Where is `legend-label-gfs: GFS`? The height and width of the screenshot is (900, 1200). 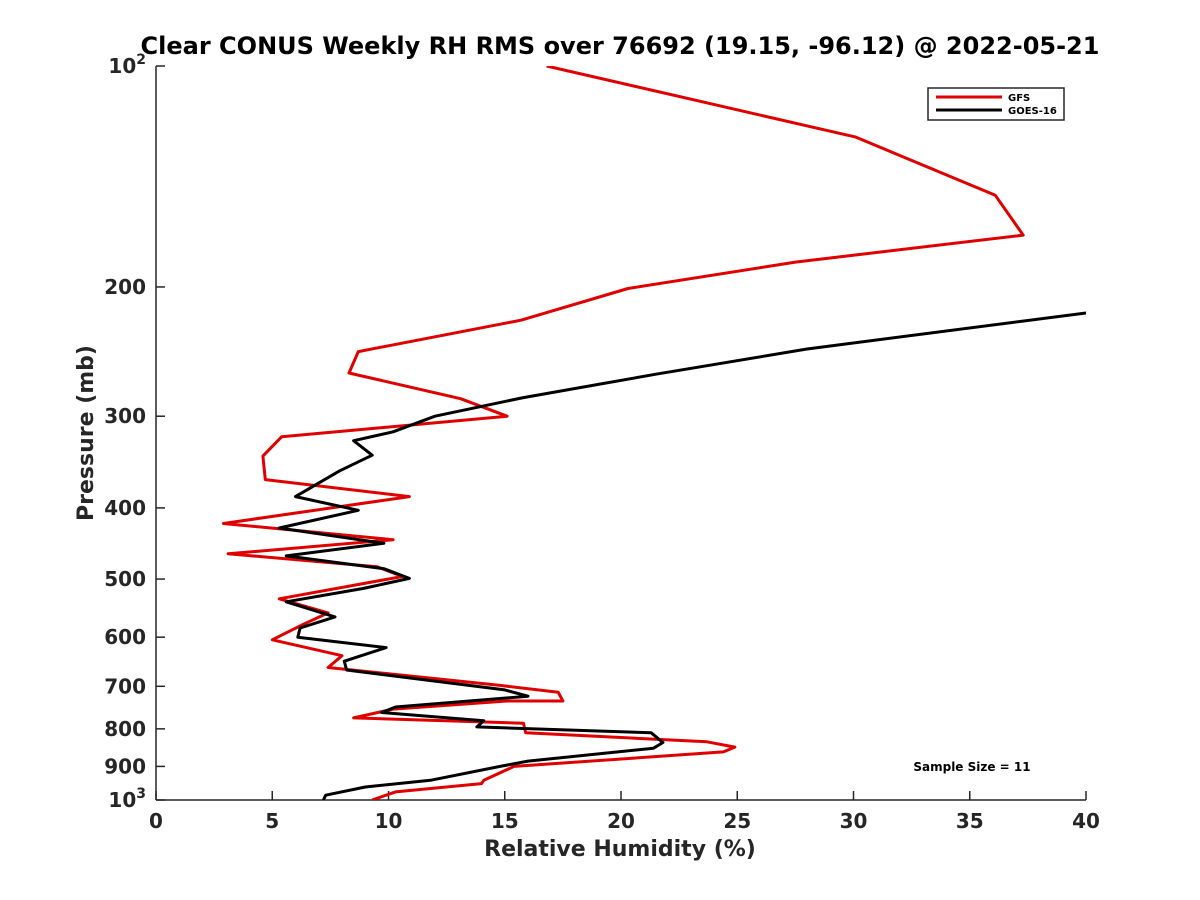
legend-label-gfs: GFS is located at coordinates (1019, 98).